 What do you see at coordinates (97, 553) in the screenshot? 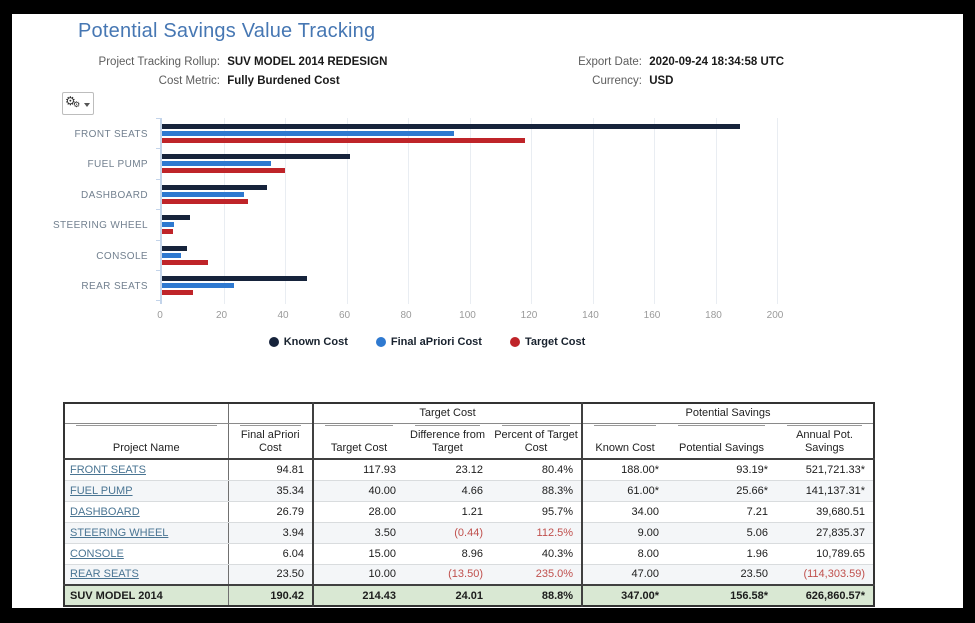
I see `project-link: CONSOLE` at bounding box center [97, 553].